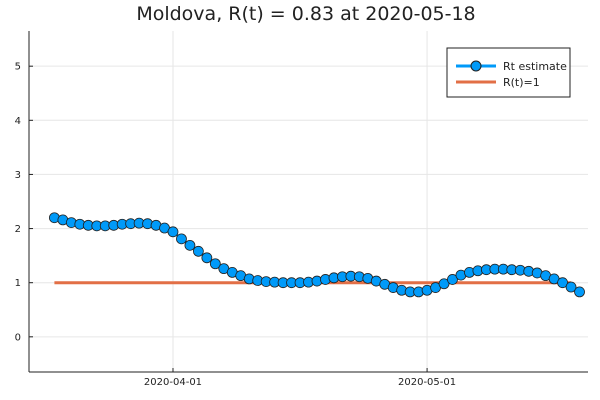 This screenshot has width=600, height=400. I want to click on y-tick-label: 5, so click(18, 67).